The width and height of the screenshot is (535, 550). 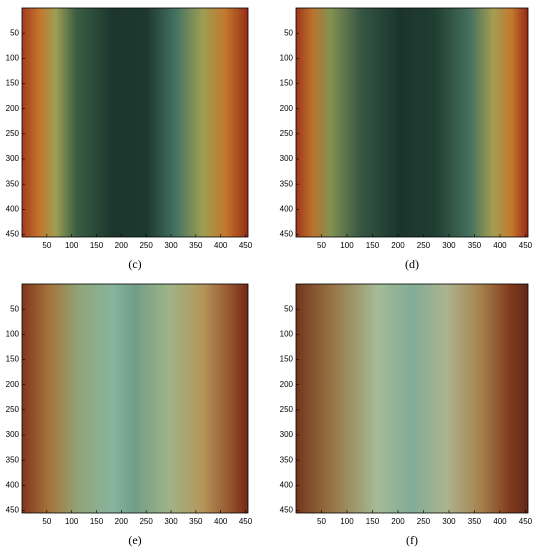 What do you see at coordinates (134, 264) in the screenshot?
I see `panel-label: (c)` at bounding box center [134, 264].